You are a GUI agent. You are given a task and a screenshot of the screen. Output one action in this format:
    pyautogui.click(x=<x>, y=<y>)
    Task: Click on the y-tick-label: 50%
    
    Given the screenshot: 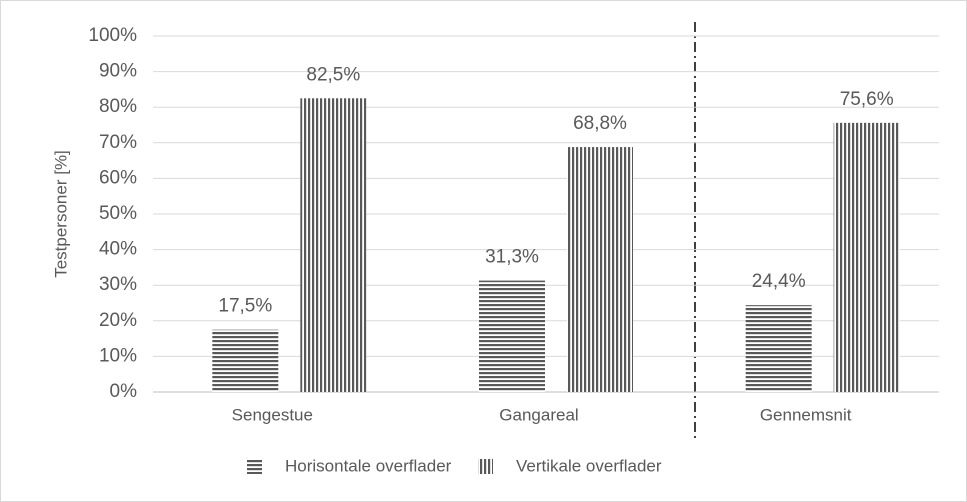 What is the action you would take?
    pyautogui.click(x=118, y=213)
    